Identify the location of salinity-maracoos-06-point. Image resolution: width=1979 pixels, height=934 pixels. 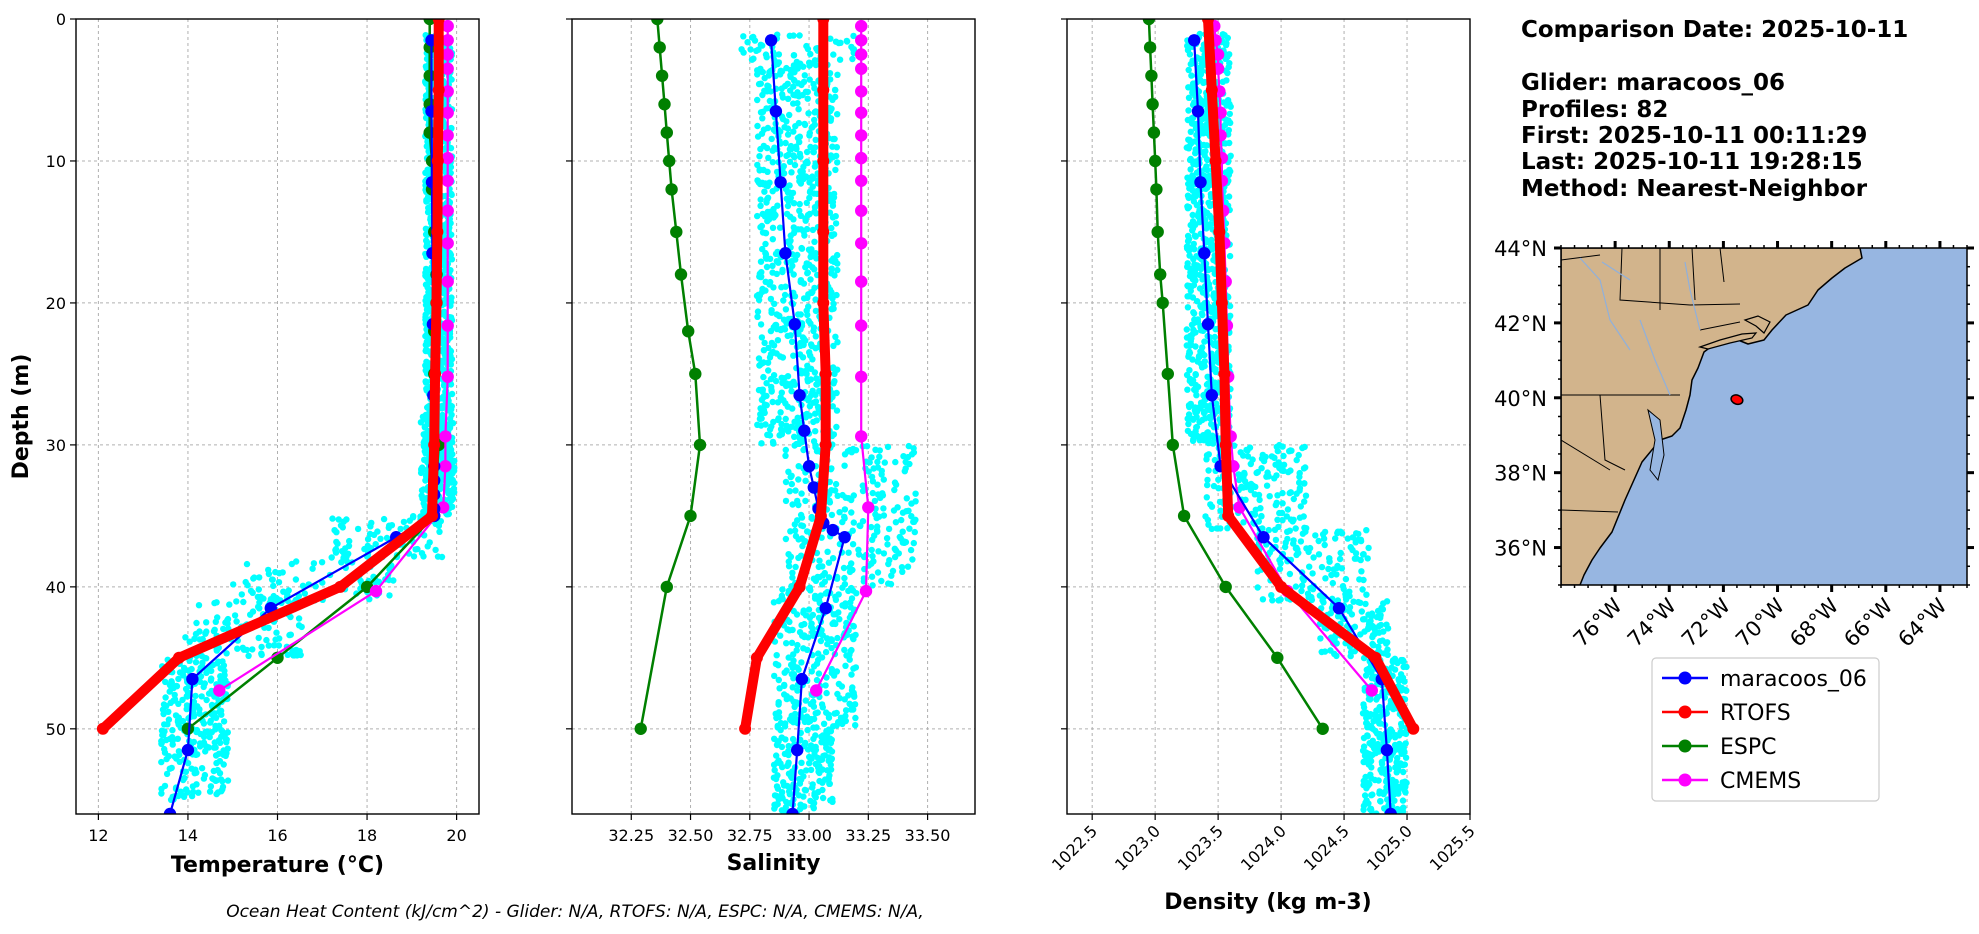
(809, 466).